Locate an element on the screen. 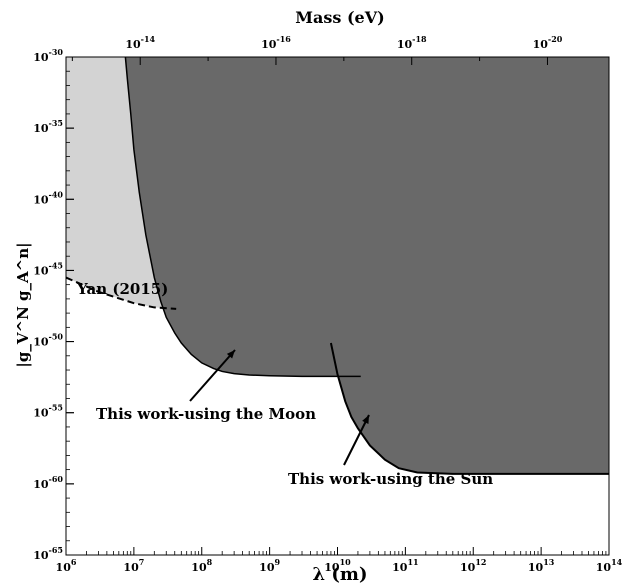 This screenshot has height=584, width=635. x-tick-label: 10⁷ is located at coordinates (133, 565).